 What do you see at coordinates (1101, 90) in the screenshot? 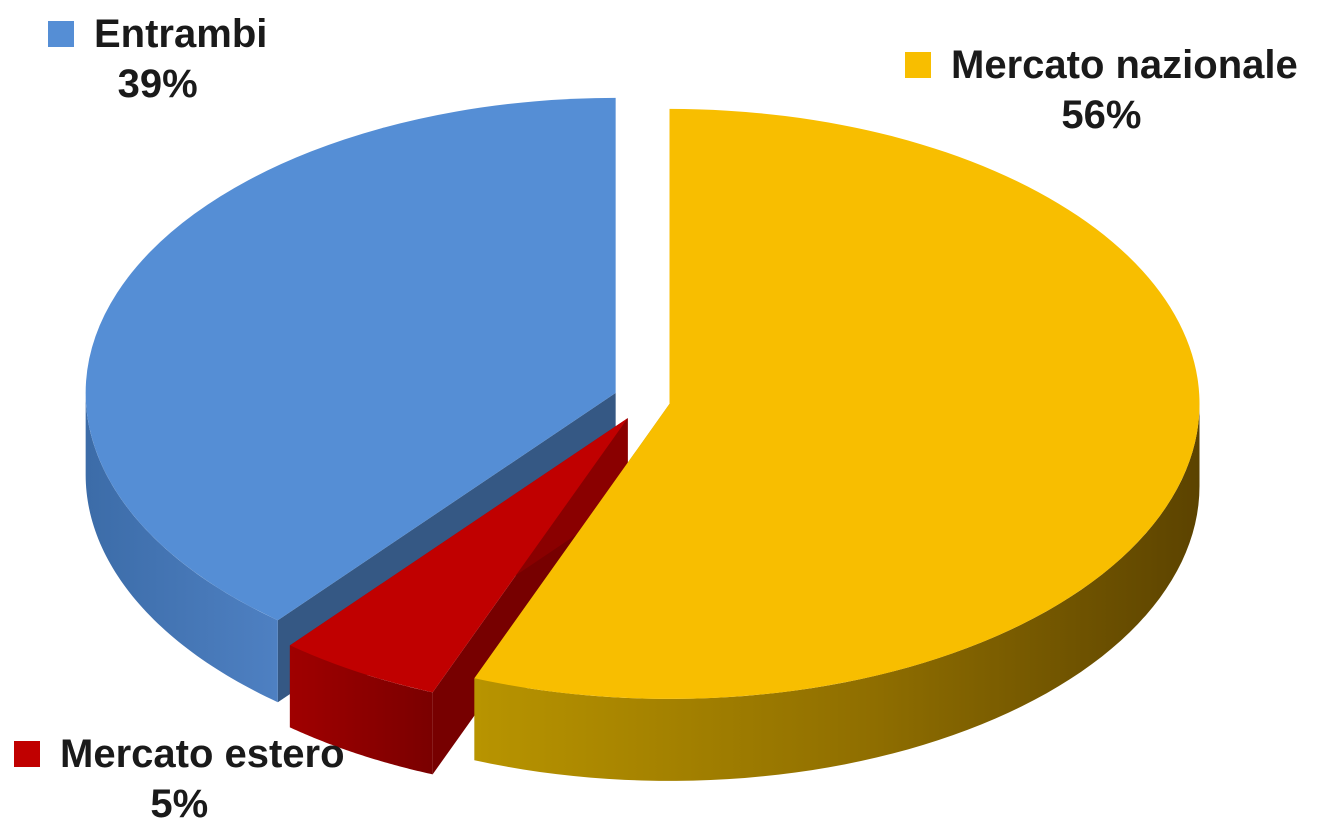
I see `slice-label-mercato-nazionale: Mercato nazionale 56%` at bounding box center [1101, 90].